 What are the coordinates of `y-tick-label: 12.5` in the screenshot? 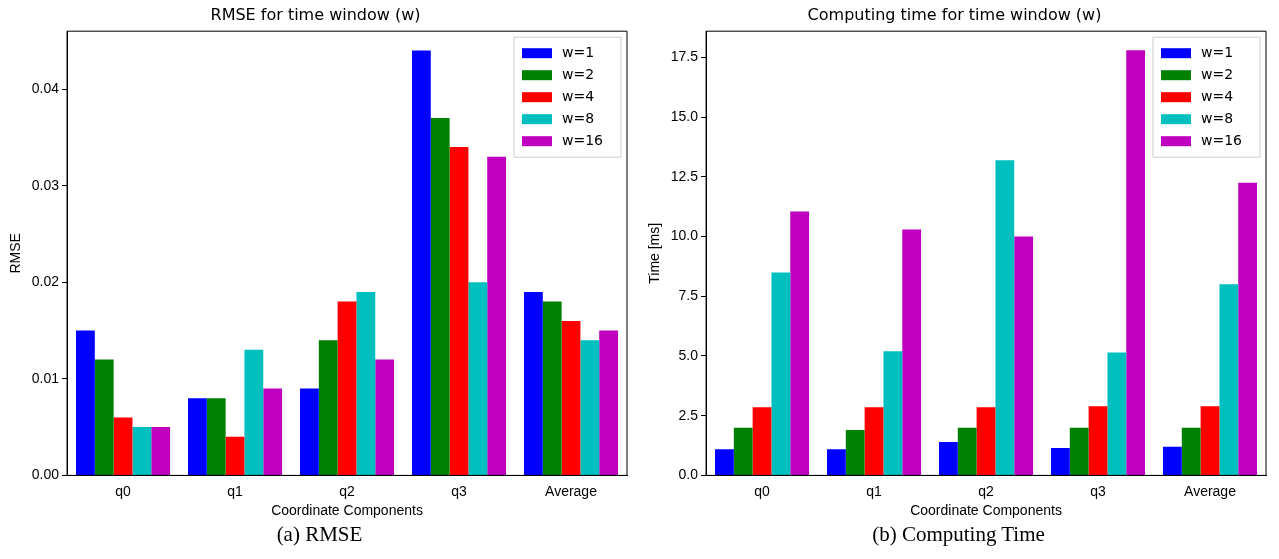 It's located at (684, 175).